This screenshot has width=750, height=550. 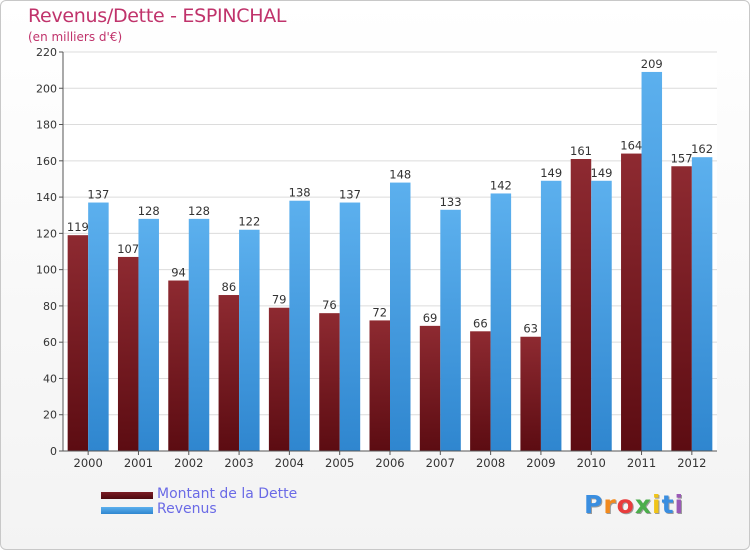 I want to click on data-label-dette: 69, so click(x=430, y=318).